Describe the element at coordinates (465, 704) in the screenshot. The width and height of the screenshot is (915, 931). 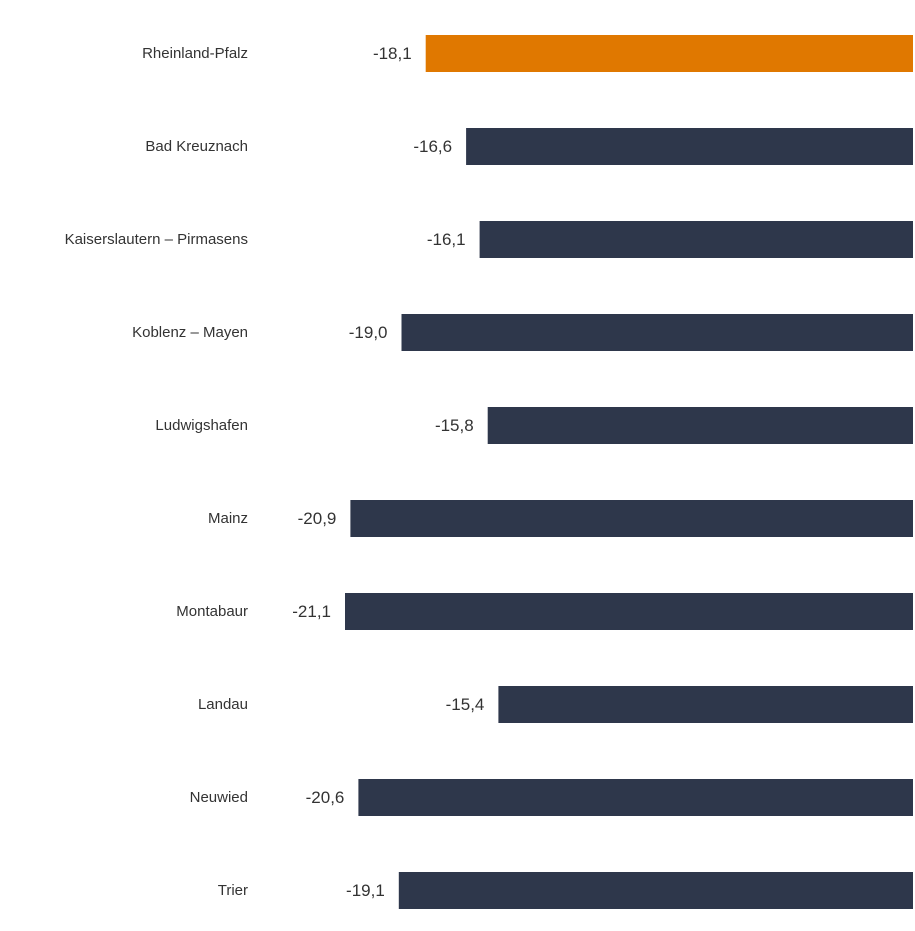
I see `value-label-landau: -15,4` at that location.